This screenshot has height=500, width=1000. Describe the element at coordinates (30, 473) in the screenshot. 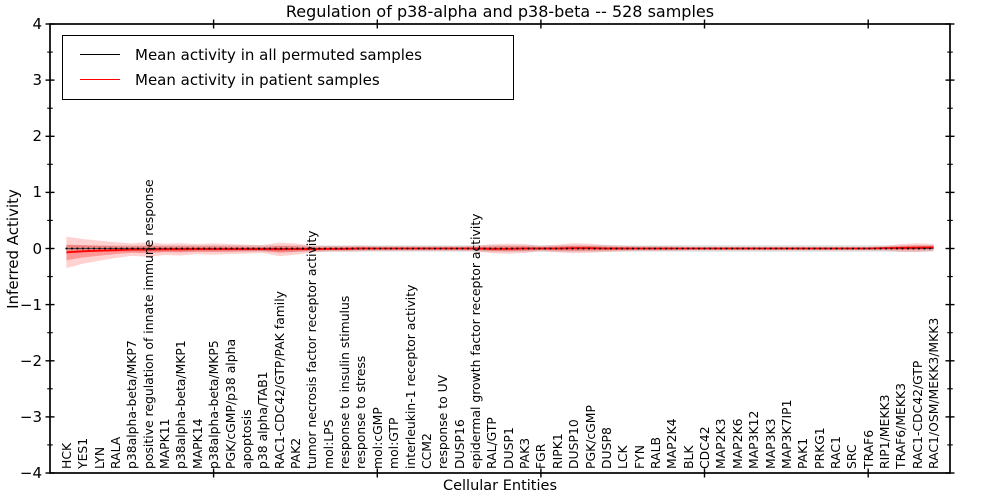

I see `y-tick-label: −4` at that location.